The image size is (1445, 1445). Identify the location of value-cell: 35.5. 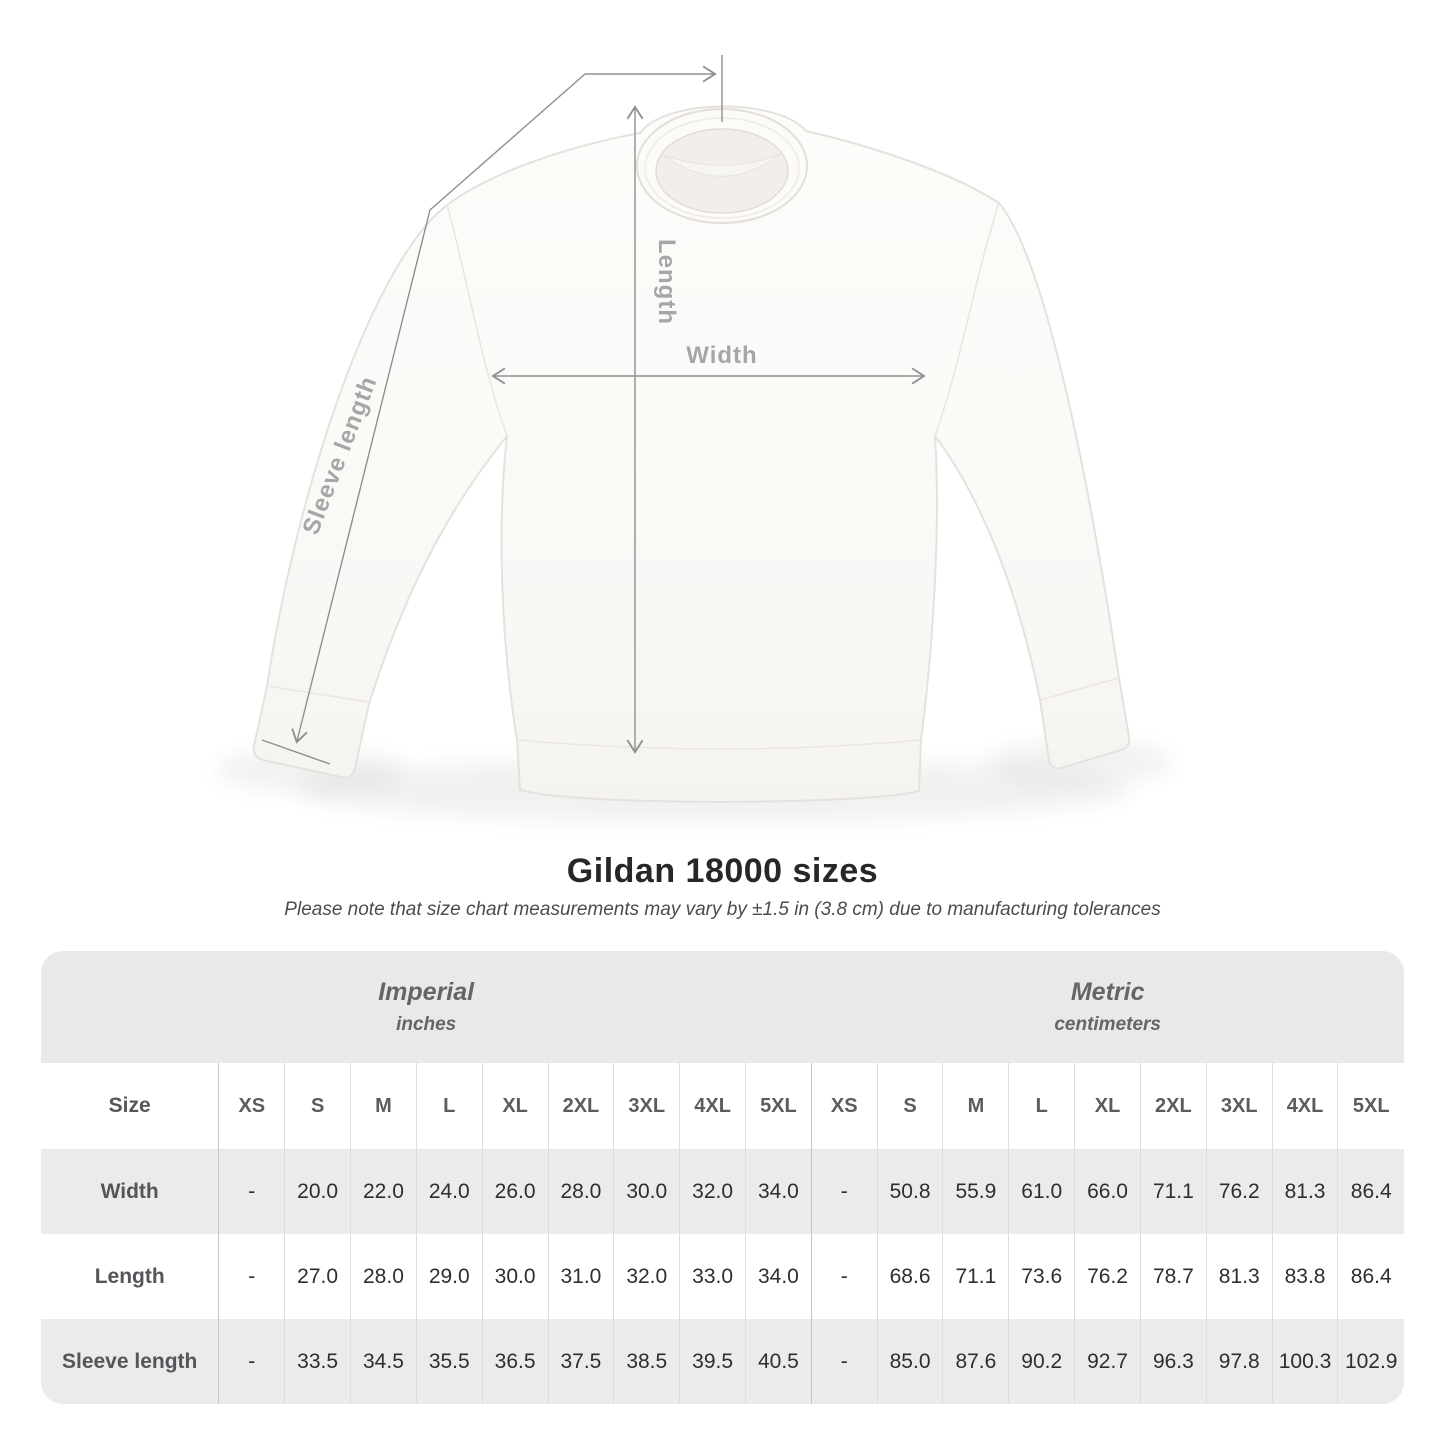
(449, 1361).